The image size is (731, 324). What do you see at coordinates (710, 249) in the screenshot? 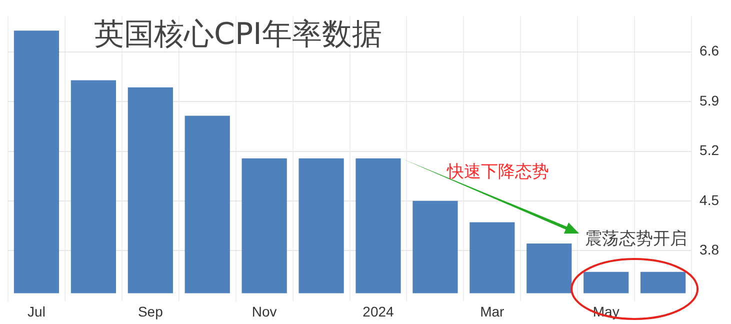
I see `y-tick-label: 3.8` at bounding box center [710, 249].